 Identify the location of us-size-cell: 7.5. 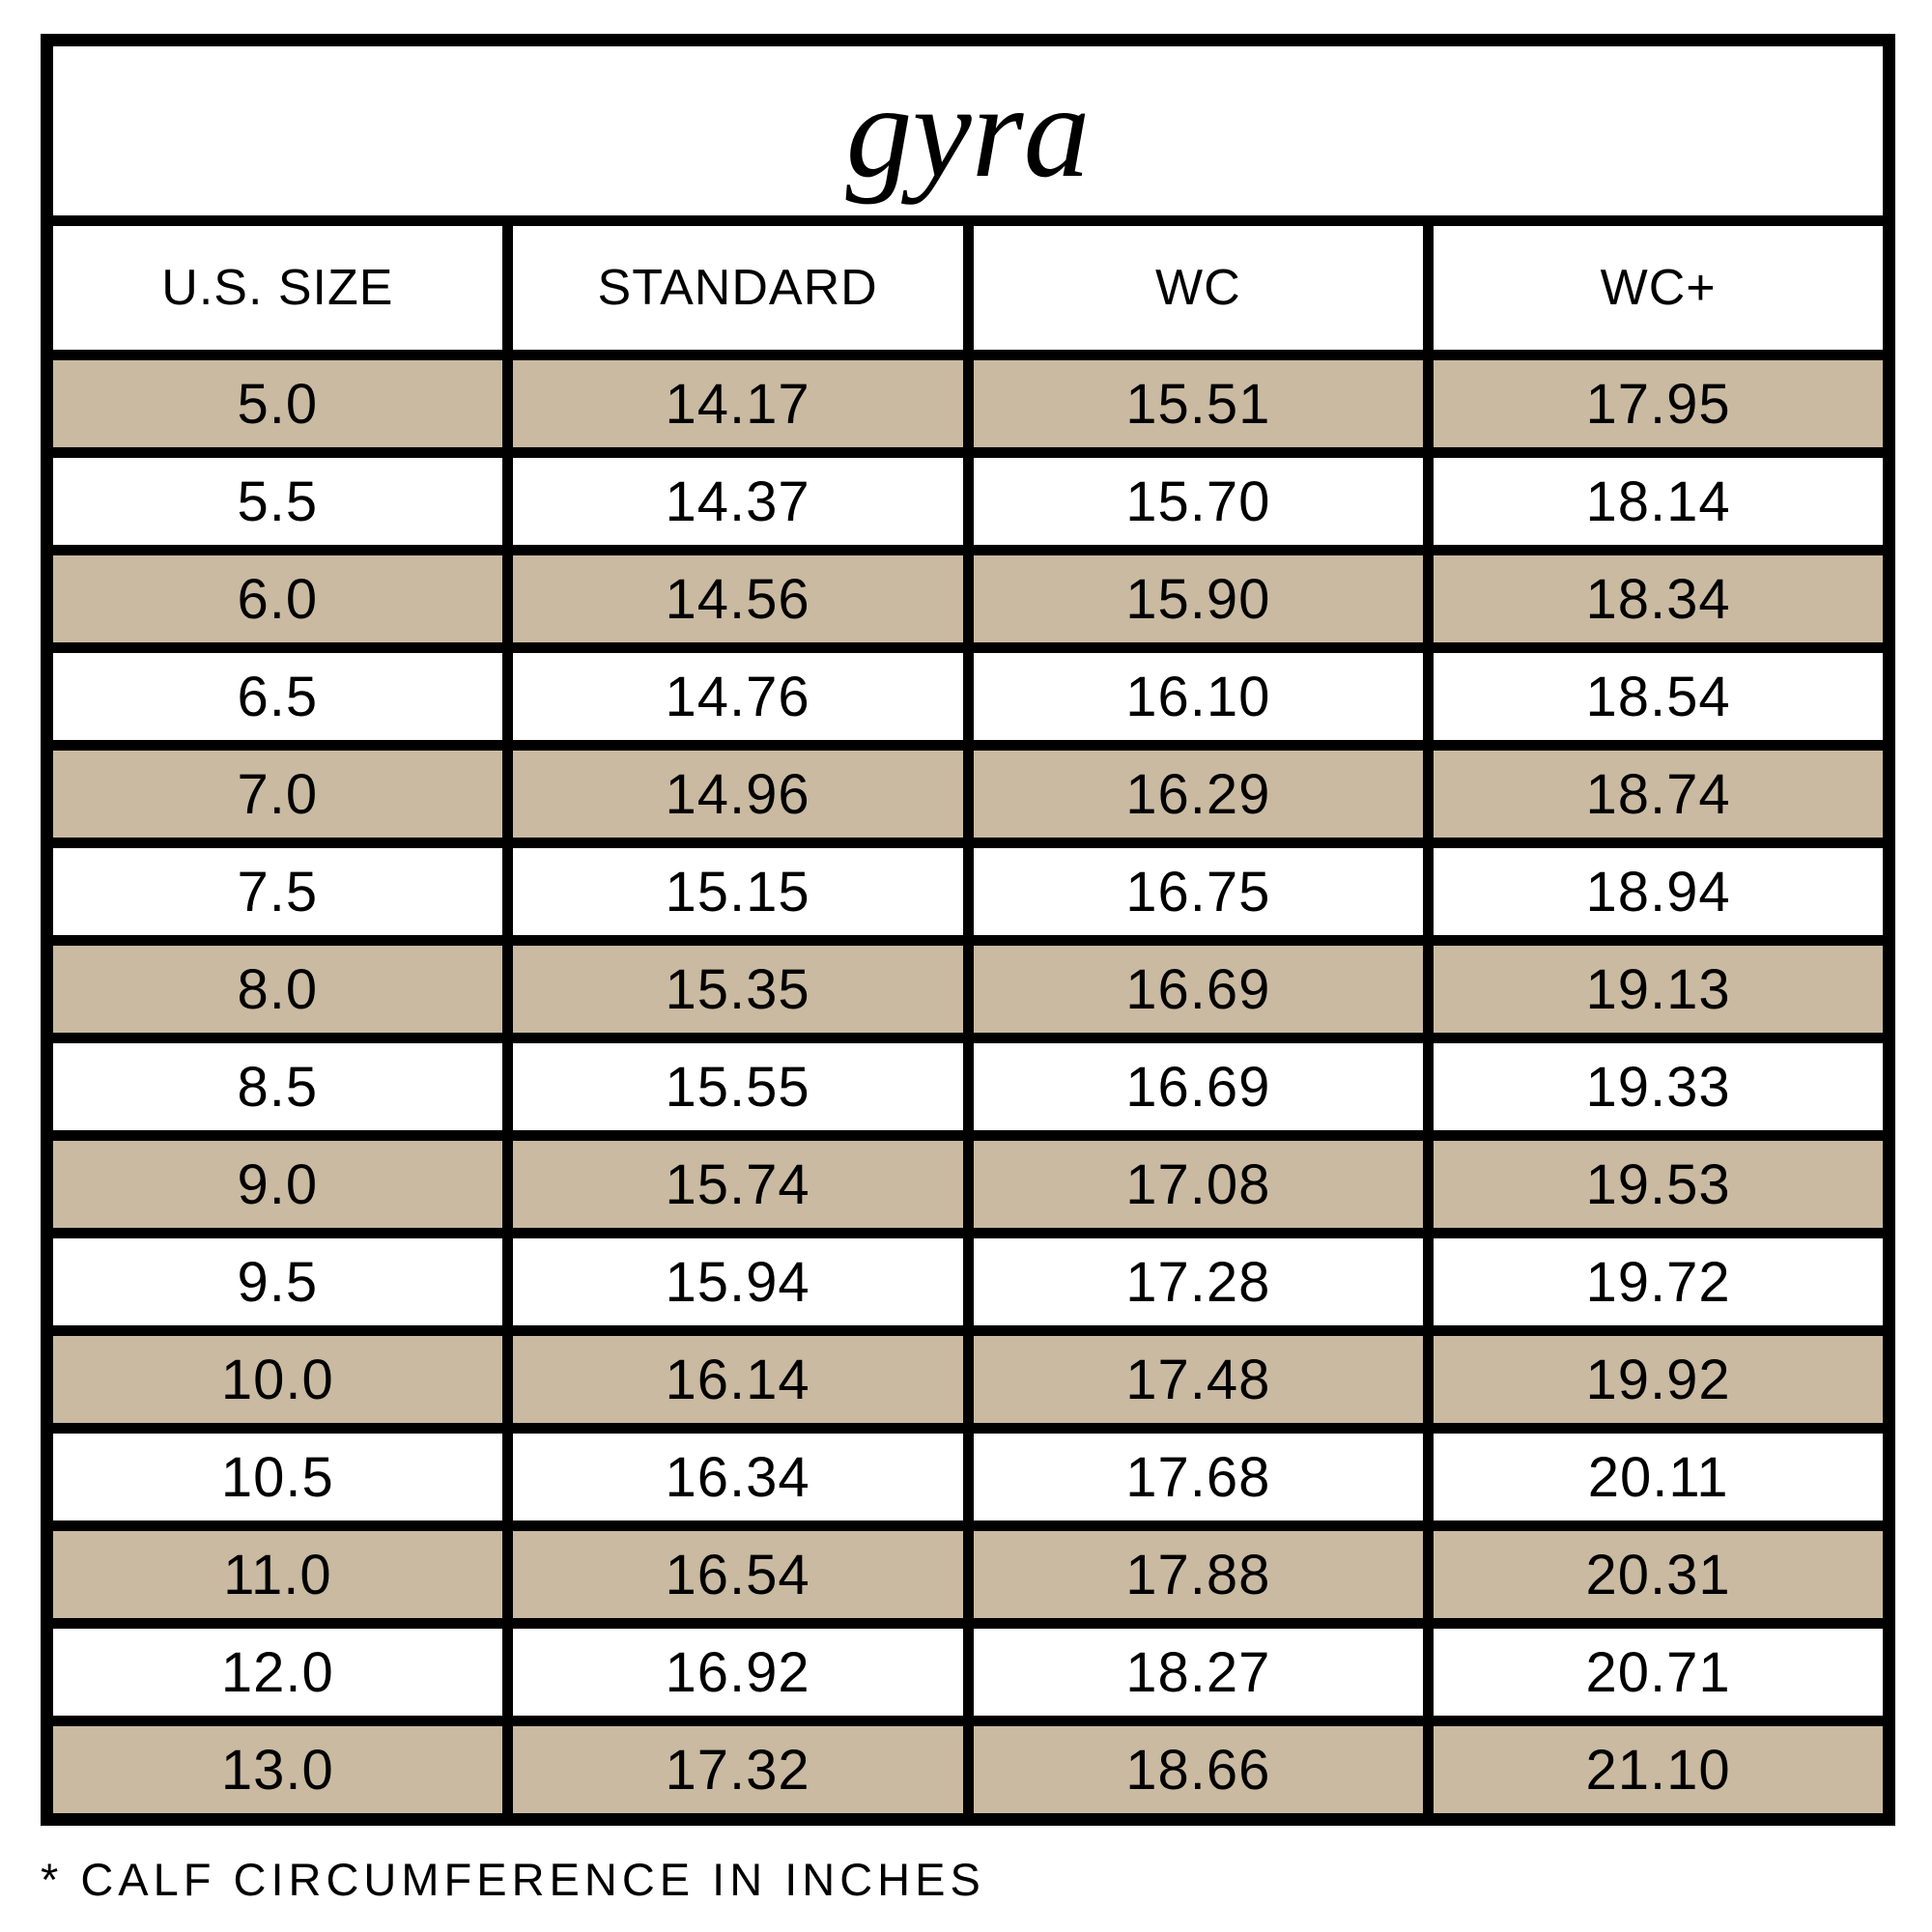
(277, 892).